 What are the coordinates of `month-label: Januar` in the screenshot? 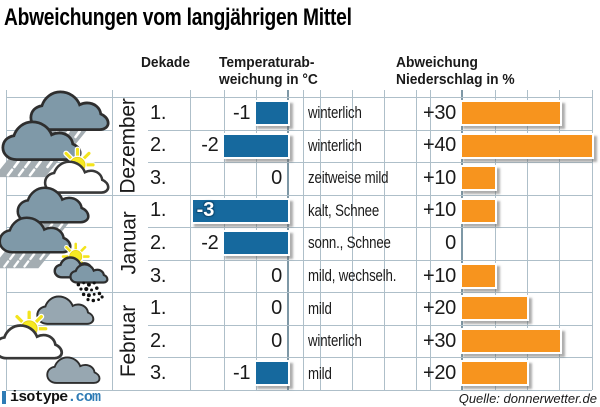 It's located at (129, 244).